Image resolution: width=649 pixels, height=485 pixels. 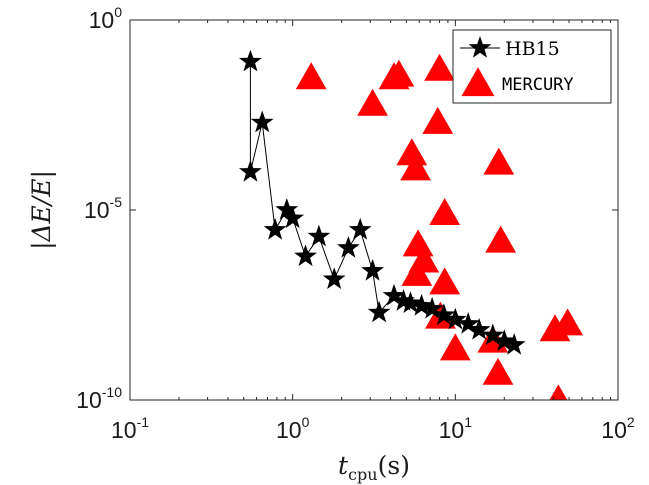 What do you see at coordinates (456, 428) in the screenshot?
I see `x-tick-label-2: 10¹` at bounding box center [456, 428].